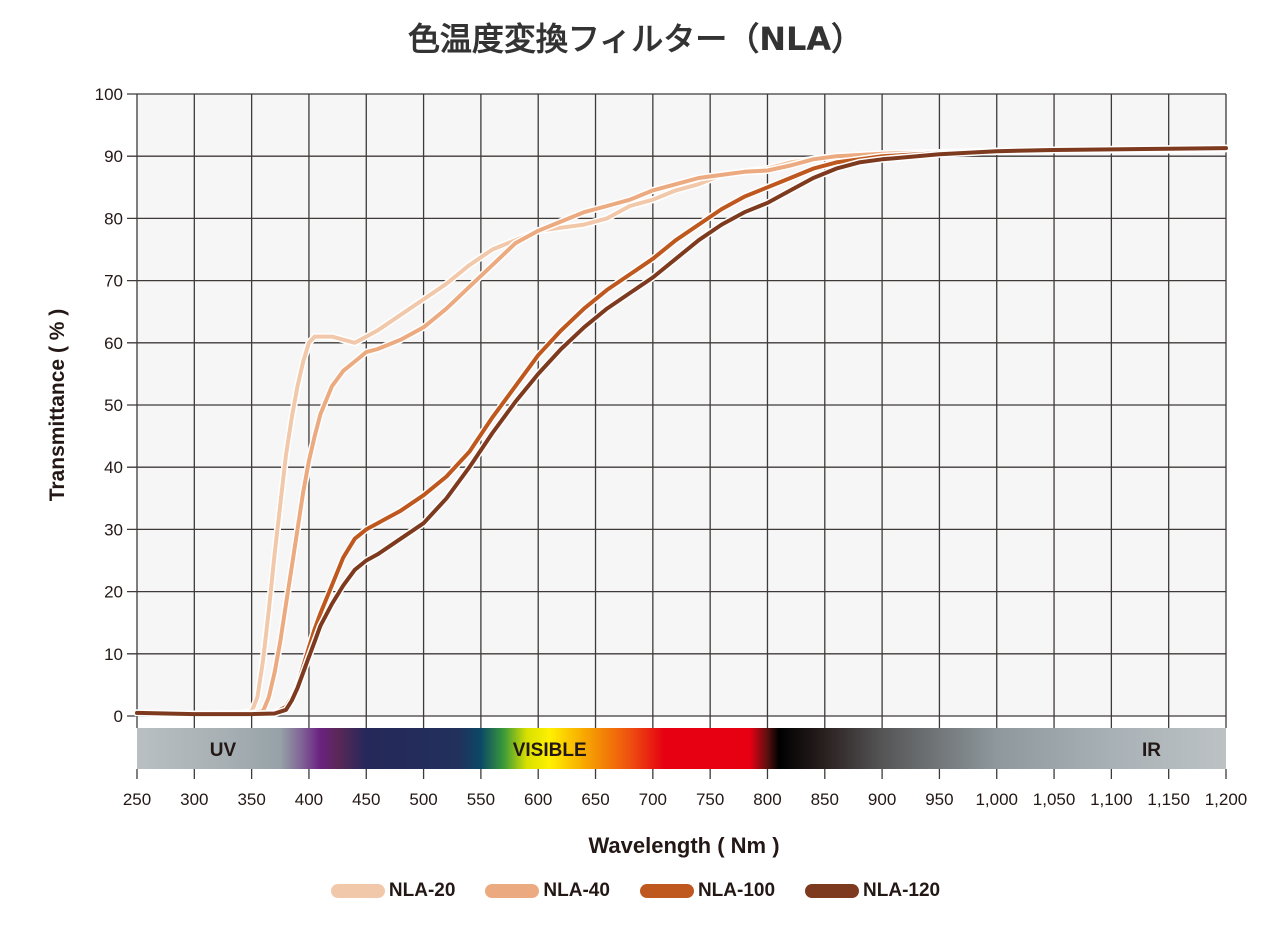 Image resolution: width=1271 pixels, height=929 pixels. What do you see at coordinates (57, 405) in the screenshot?
I see `y-axis-label: Transmittance ( % )` at bounding box center [57, 405].